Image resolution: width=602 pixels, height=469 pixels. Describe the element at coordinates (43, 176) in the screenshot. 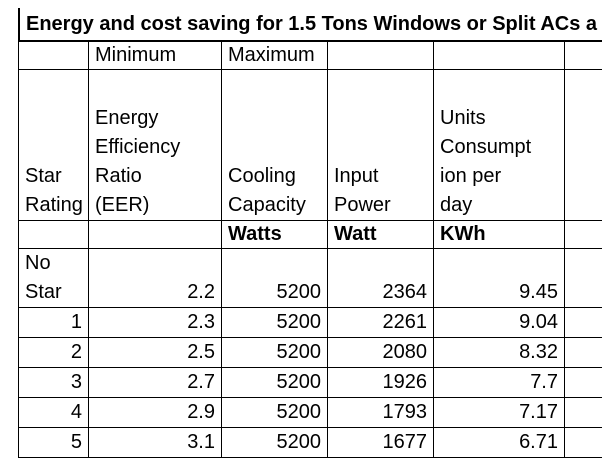

I see `header-line: Star` at that location.